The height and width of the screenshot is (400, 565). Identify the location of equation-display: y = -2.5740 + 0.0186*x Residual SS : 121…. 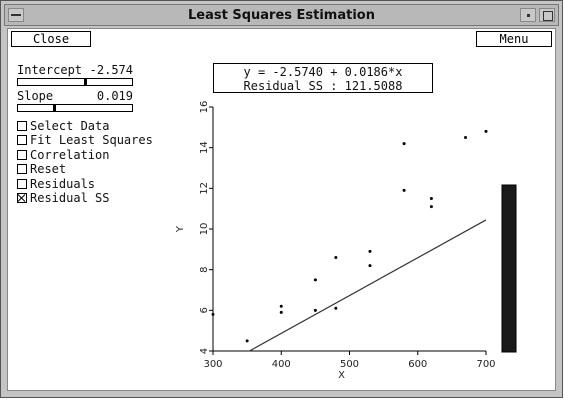
(323, 78).